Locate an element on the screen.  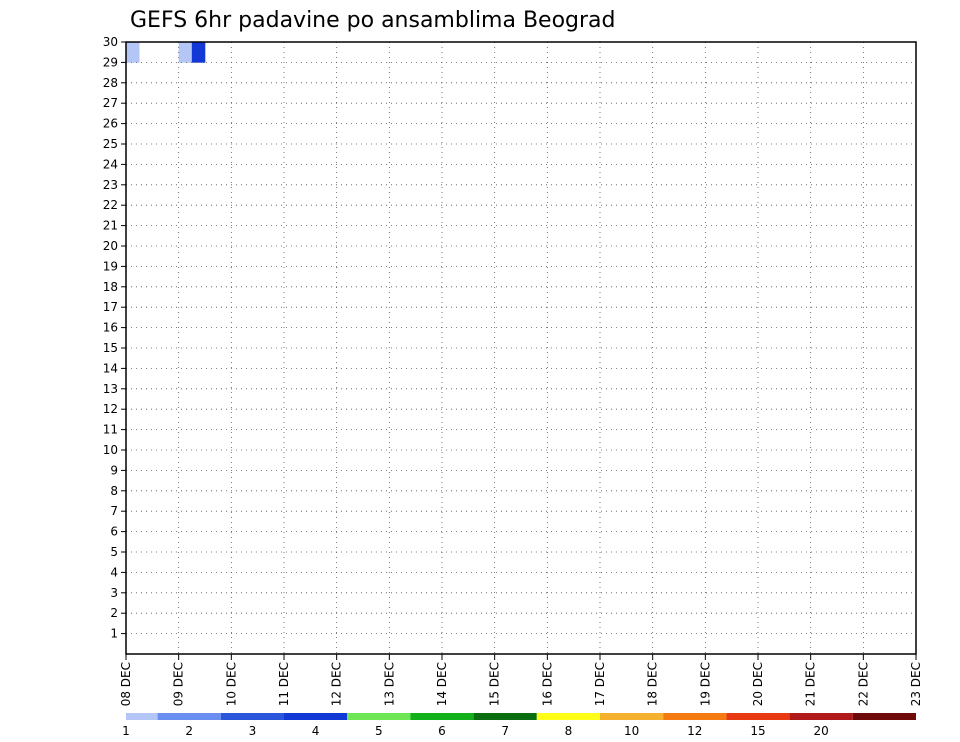
y-tick-label: 19 is located at coordinates (110, 266).